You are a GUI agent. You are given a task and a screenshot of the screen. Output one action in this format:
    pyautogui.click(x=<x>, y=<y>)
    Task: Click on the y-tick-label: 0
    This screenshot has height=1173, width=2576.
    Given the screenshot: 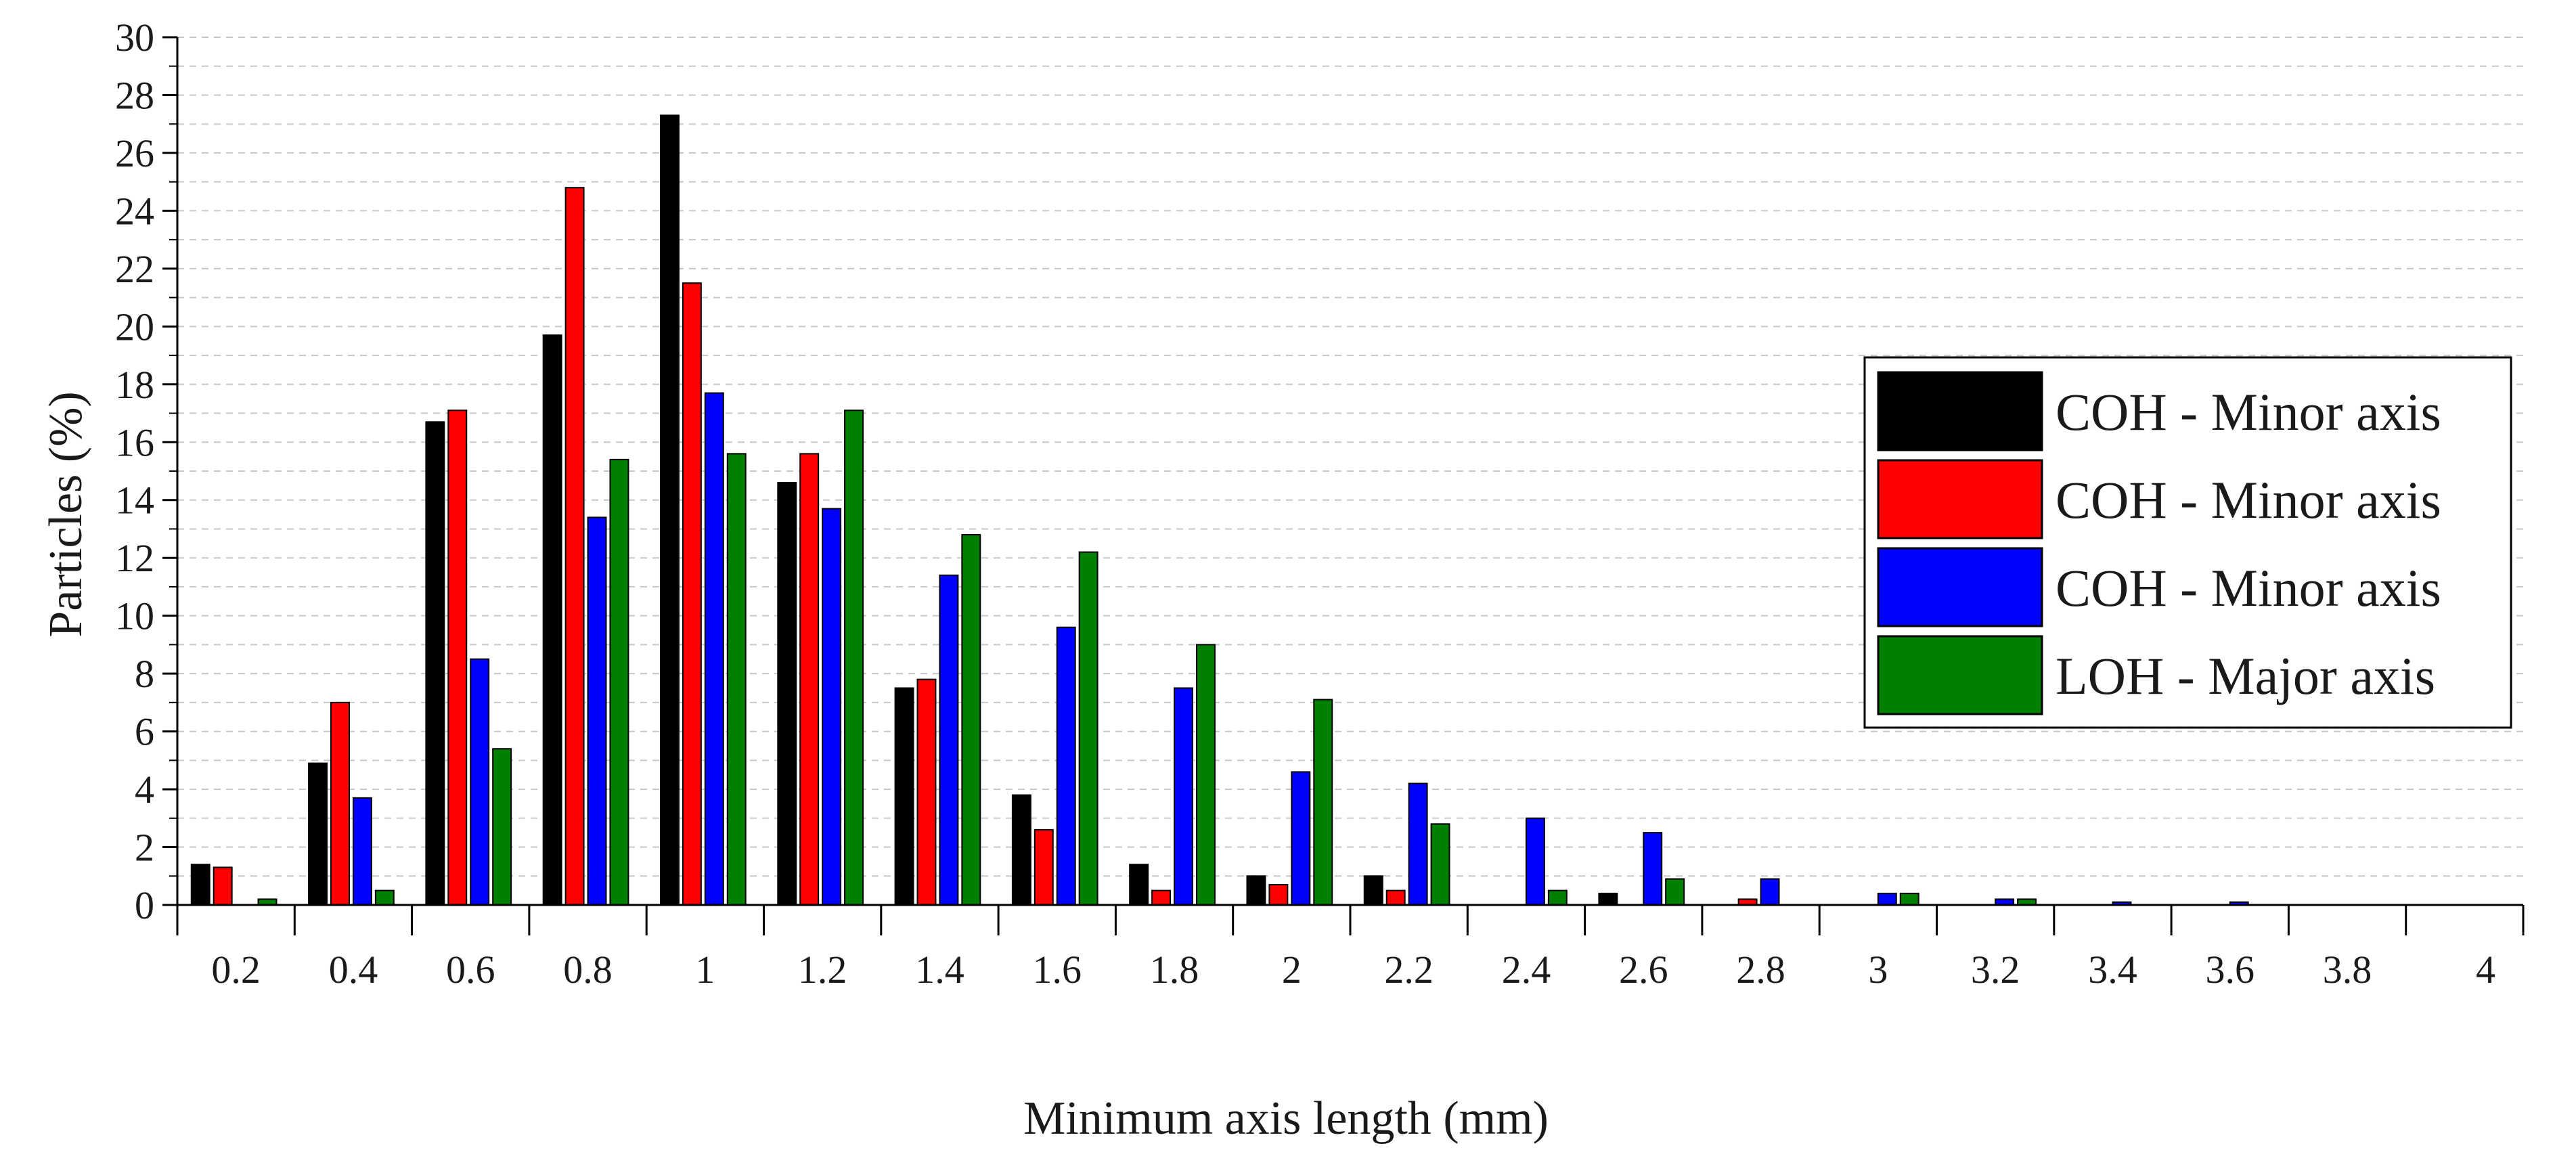 What is the action you would take?
    pyautogui.click(x=144, y=905)
    